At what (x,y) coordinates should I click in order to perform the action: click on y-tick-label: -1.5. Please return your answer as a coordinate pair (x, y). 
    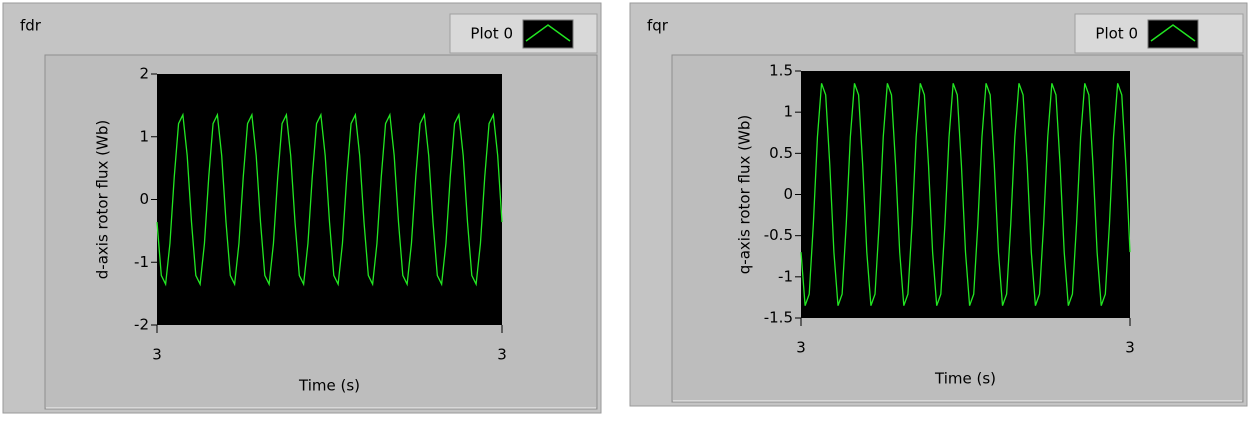
    Looking at the image, I should click on (778, 318).